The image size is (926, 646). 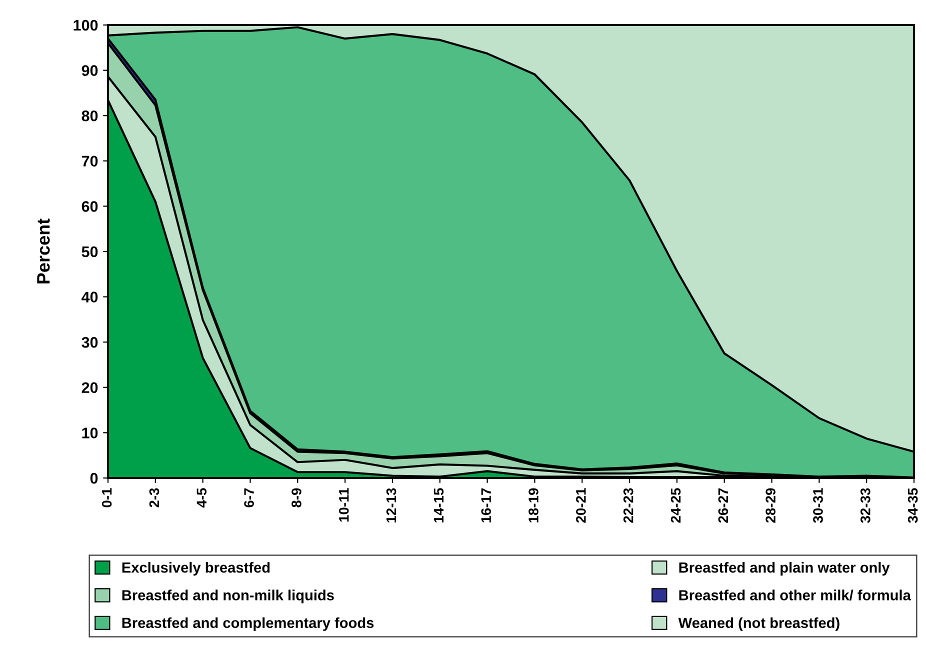 What do you see at coordinates (228, 597) in the screenshot?
I see `legend-label: Breastfed and non-milk liquids` at bounding box center [228, 597].